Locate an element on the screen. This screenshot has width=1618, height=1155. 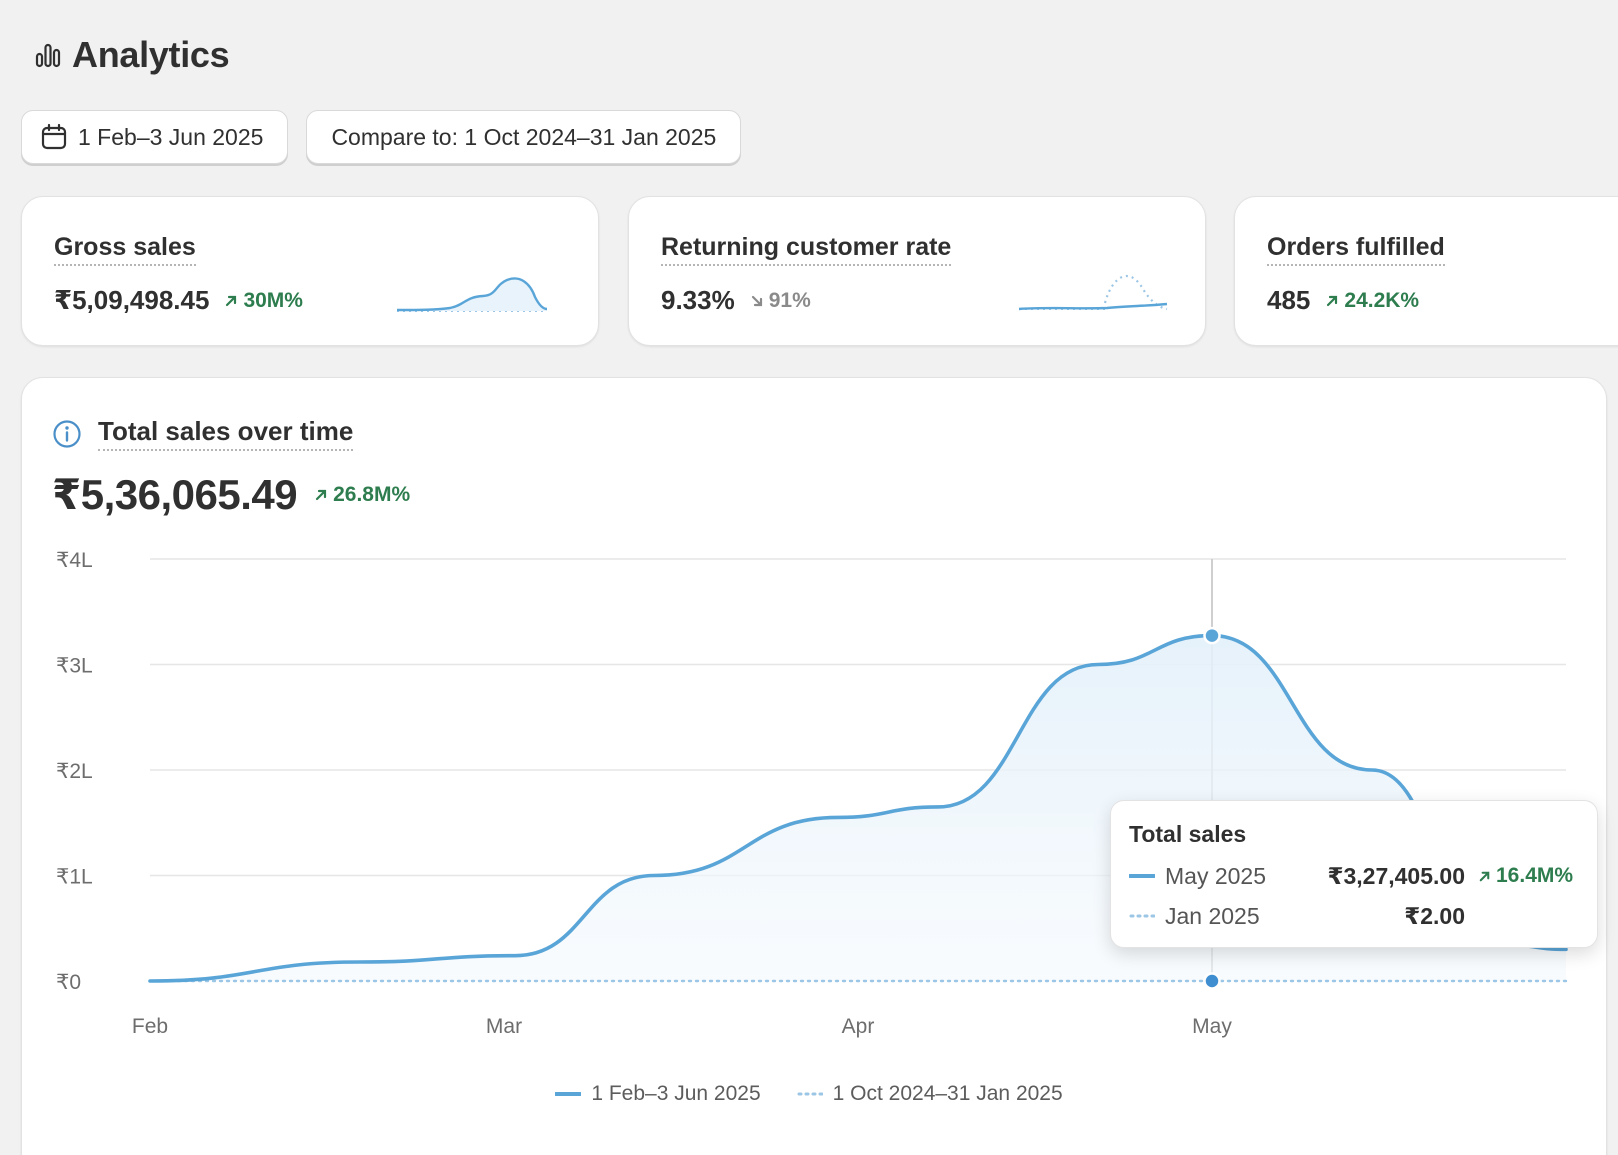
sparkline-returning-customer-rate is located at coordinates (1093, 293).